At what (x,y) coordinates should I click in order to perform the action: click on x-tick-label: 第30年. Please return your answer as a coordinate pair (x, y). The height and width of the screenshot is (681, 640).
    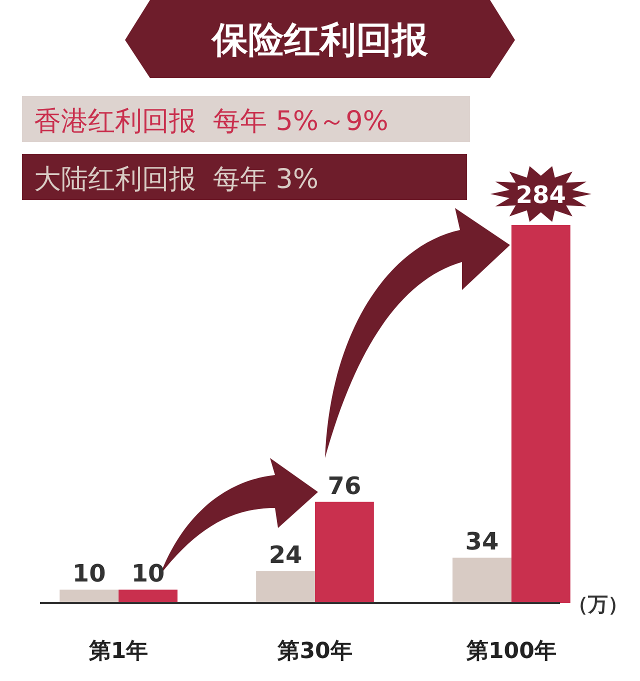
    Looking at the image, I should click on (314, 651).